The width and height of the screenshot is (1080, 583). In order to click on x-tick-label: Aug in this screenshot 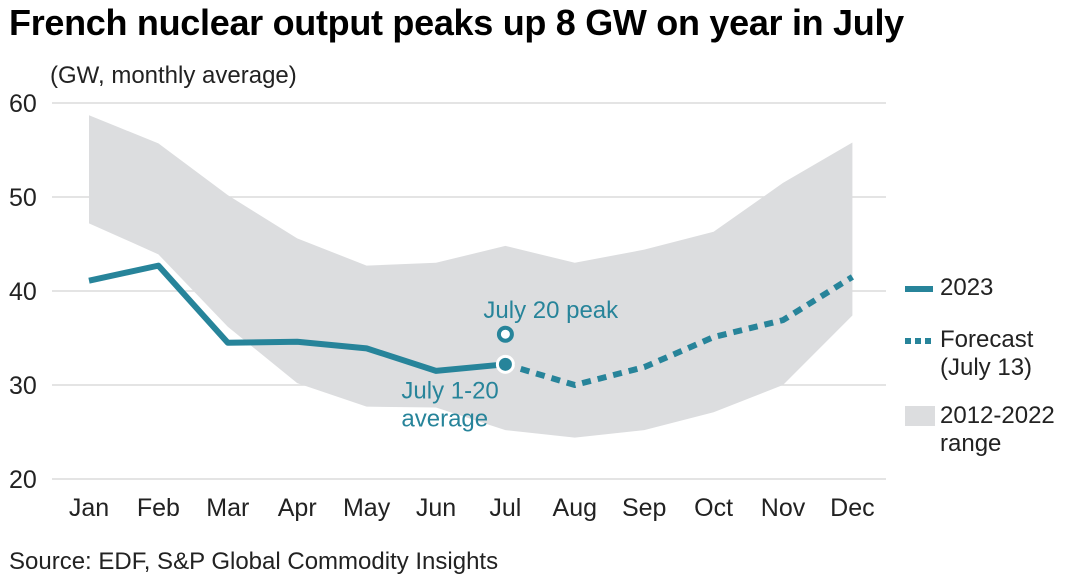, I will do `click(575, 508)`.